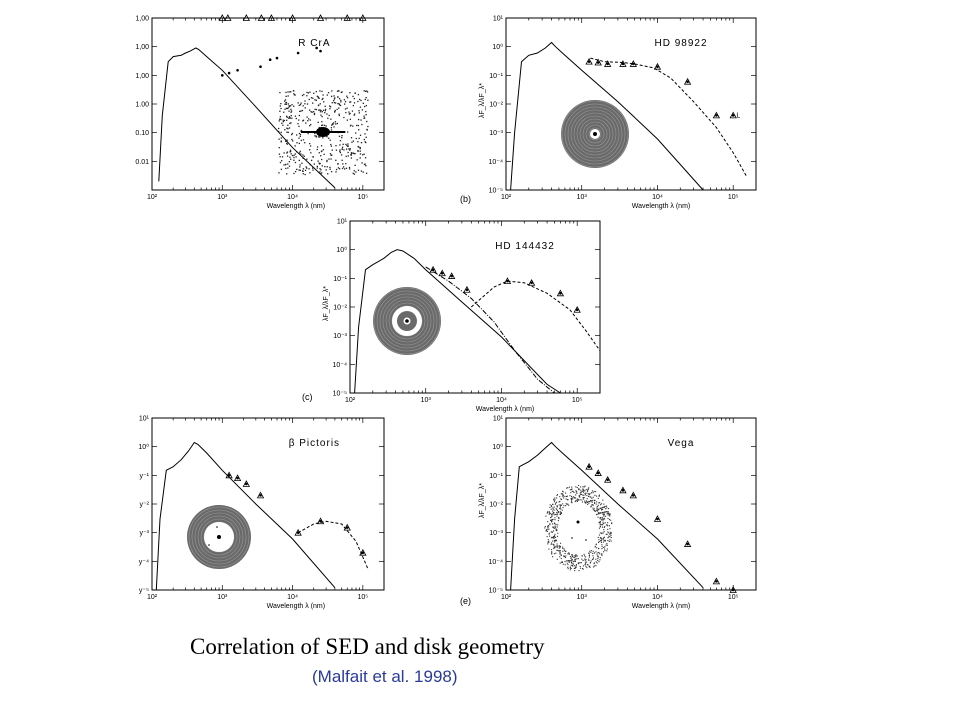  What do you see at coordinates (144, 562) in the screenshot?
I see `y-tick-label: y⁻⁴` at bounding box center [144, 562].